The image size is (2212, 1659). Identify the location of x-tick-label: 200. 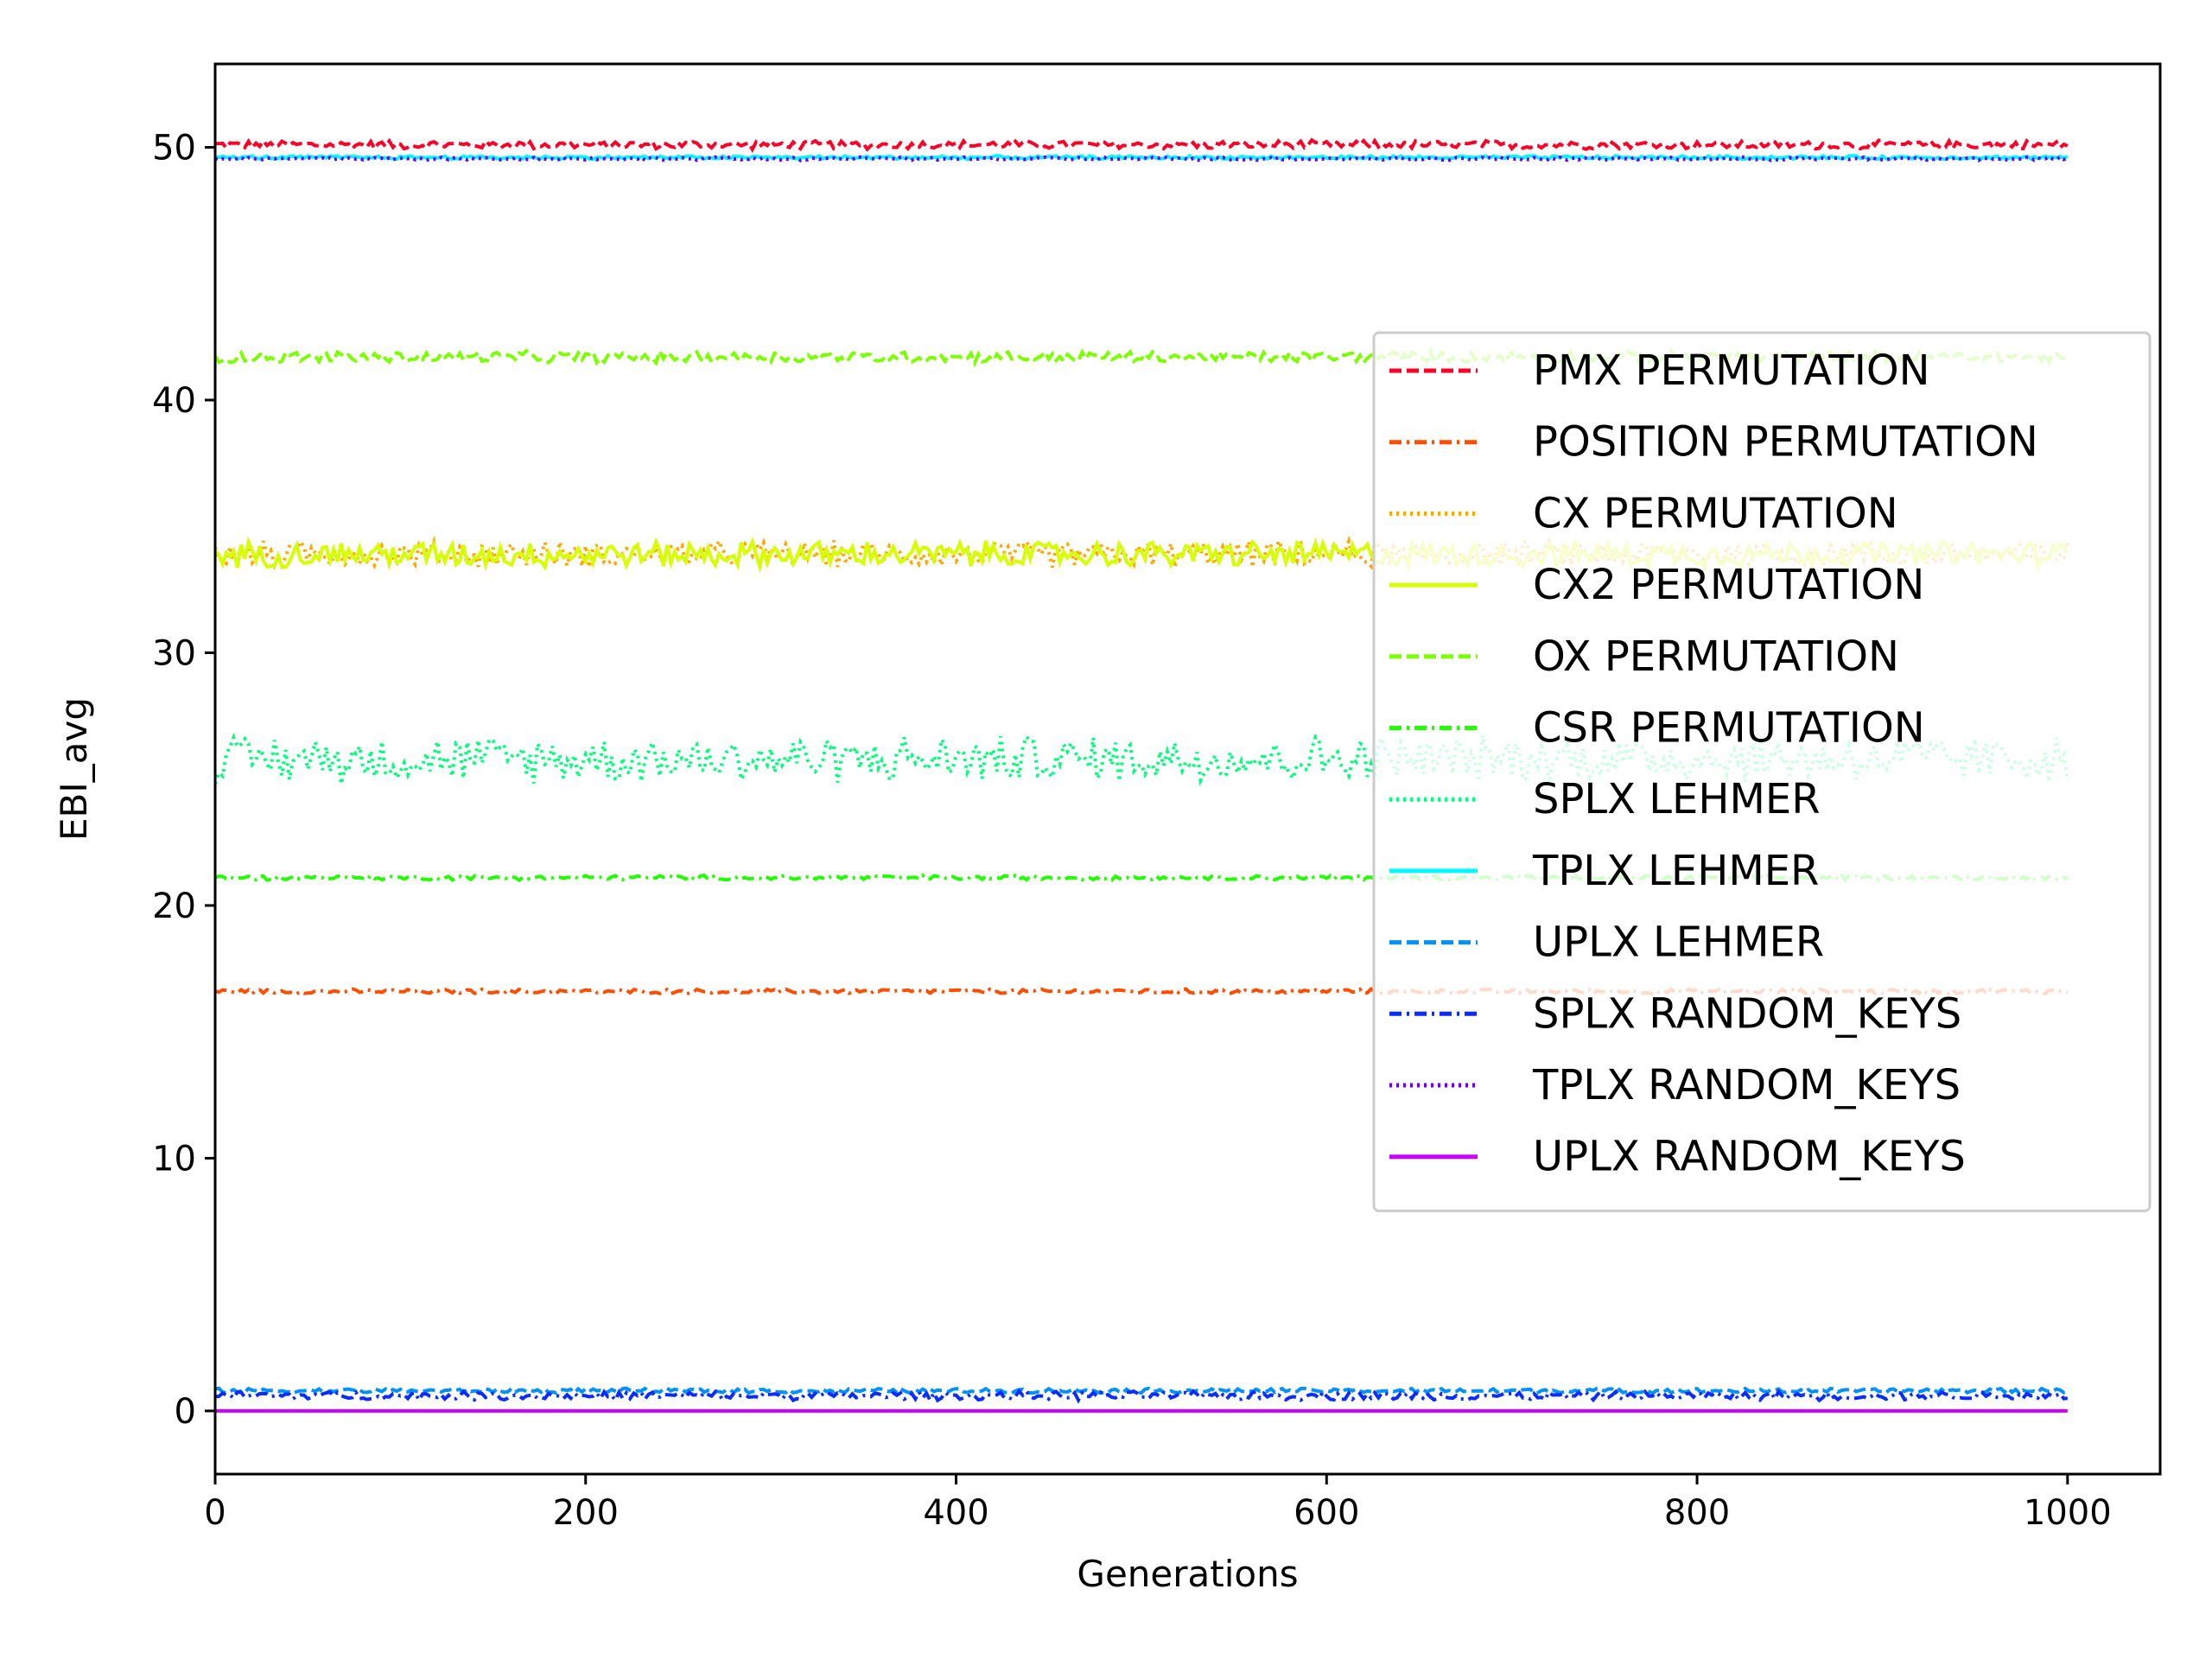
(586, 1513).